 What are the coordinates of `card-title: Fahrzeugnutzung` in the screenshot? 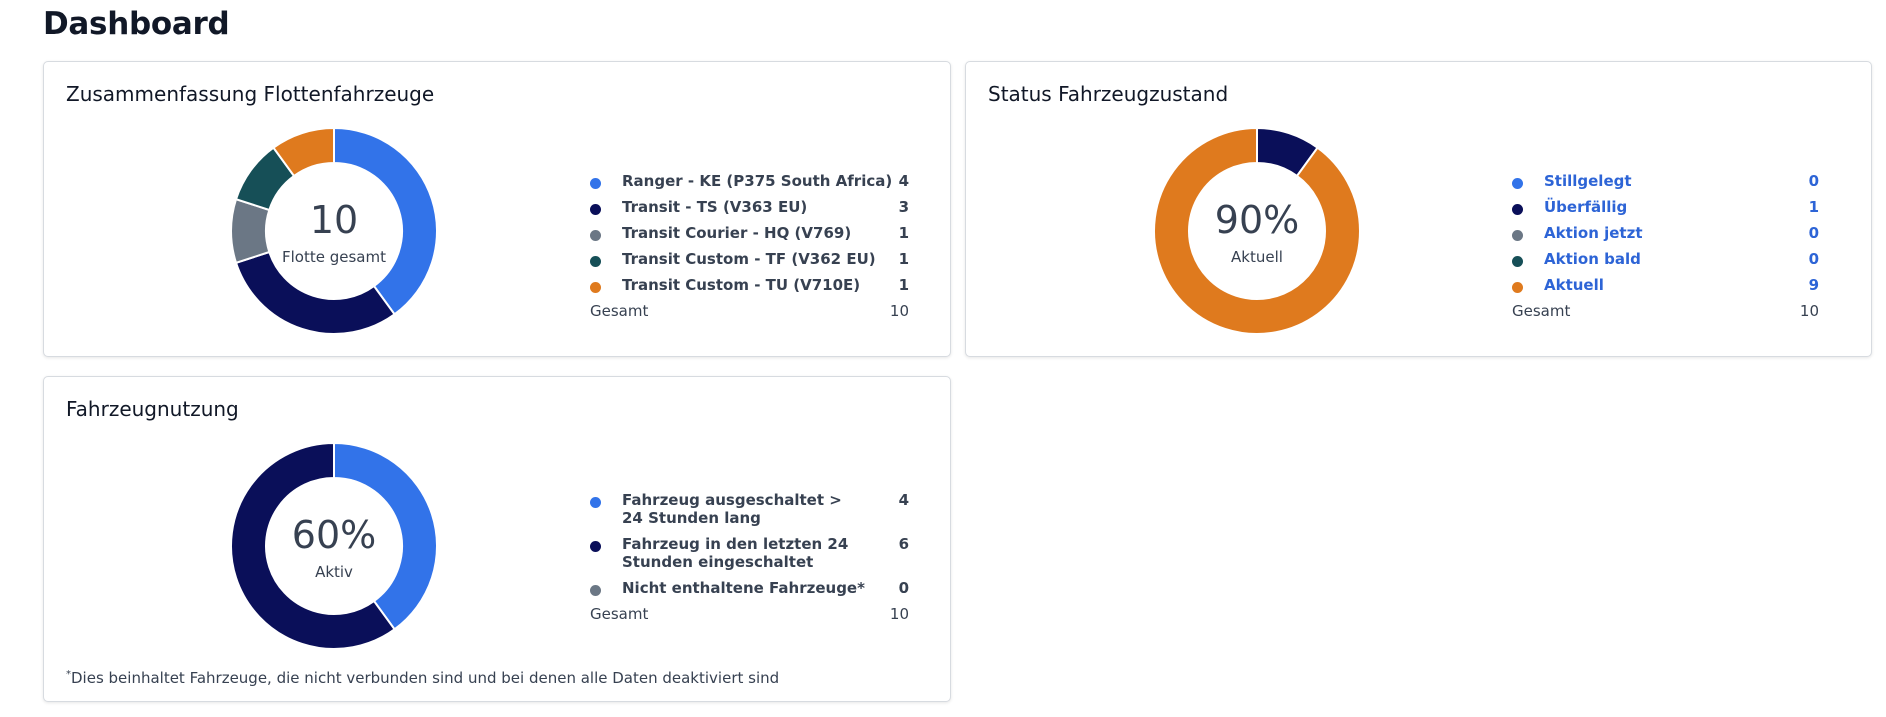 It's located at (152, 409).